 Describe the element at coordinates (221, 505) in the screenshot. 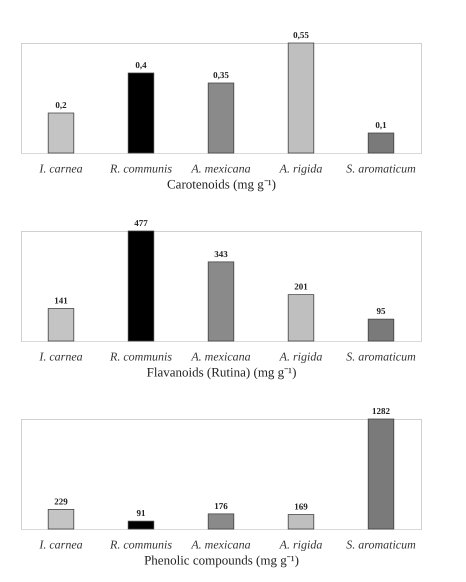

I see `data-label: 176` at that location.